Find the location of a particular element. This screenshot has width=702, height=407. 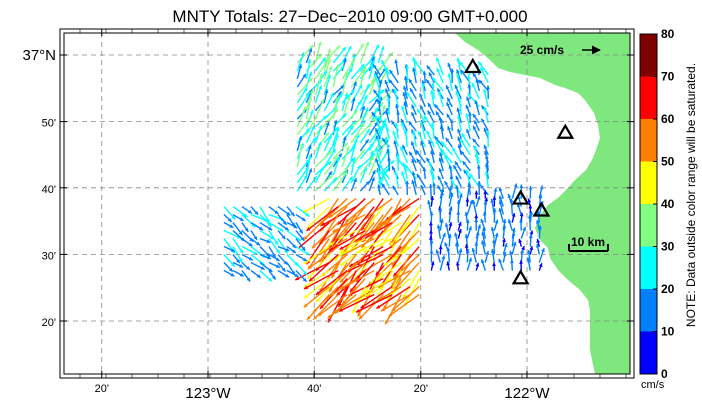

colorbar-tick-label: 60 is located at coordinates (668, 119).